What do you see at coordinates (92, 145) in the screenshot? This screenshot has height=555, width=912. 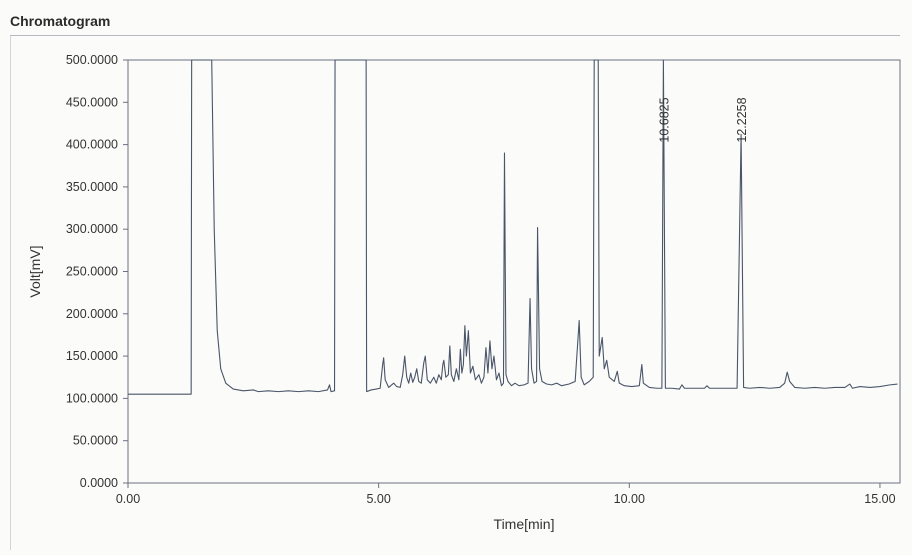 I see `y-tick-label: 400.0000` at bounding box center [92, 145].